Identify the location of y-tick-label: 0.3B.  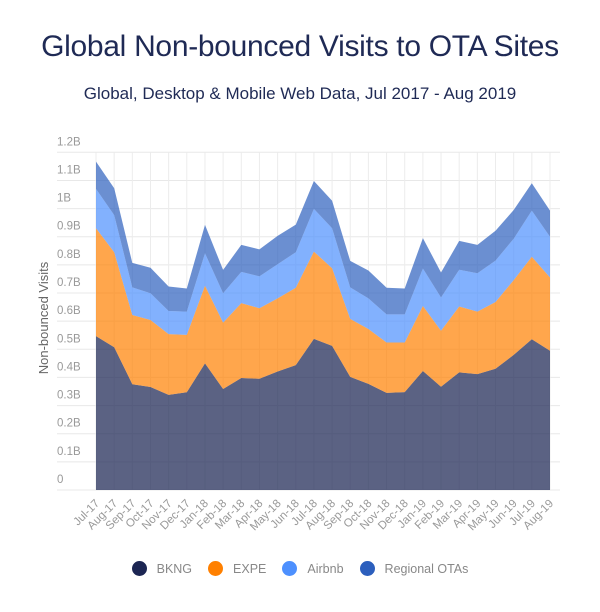
(69, 396).